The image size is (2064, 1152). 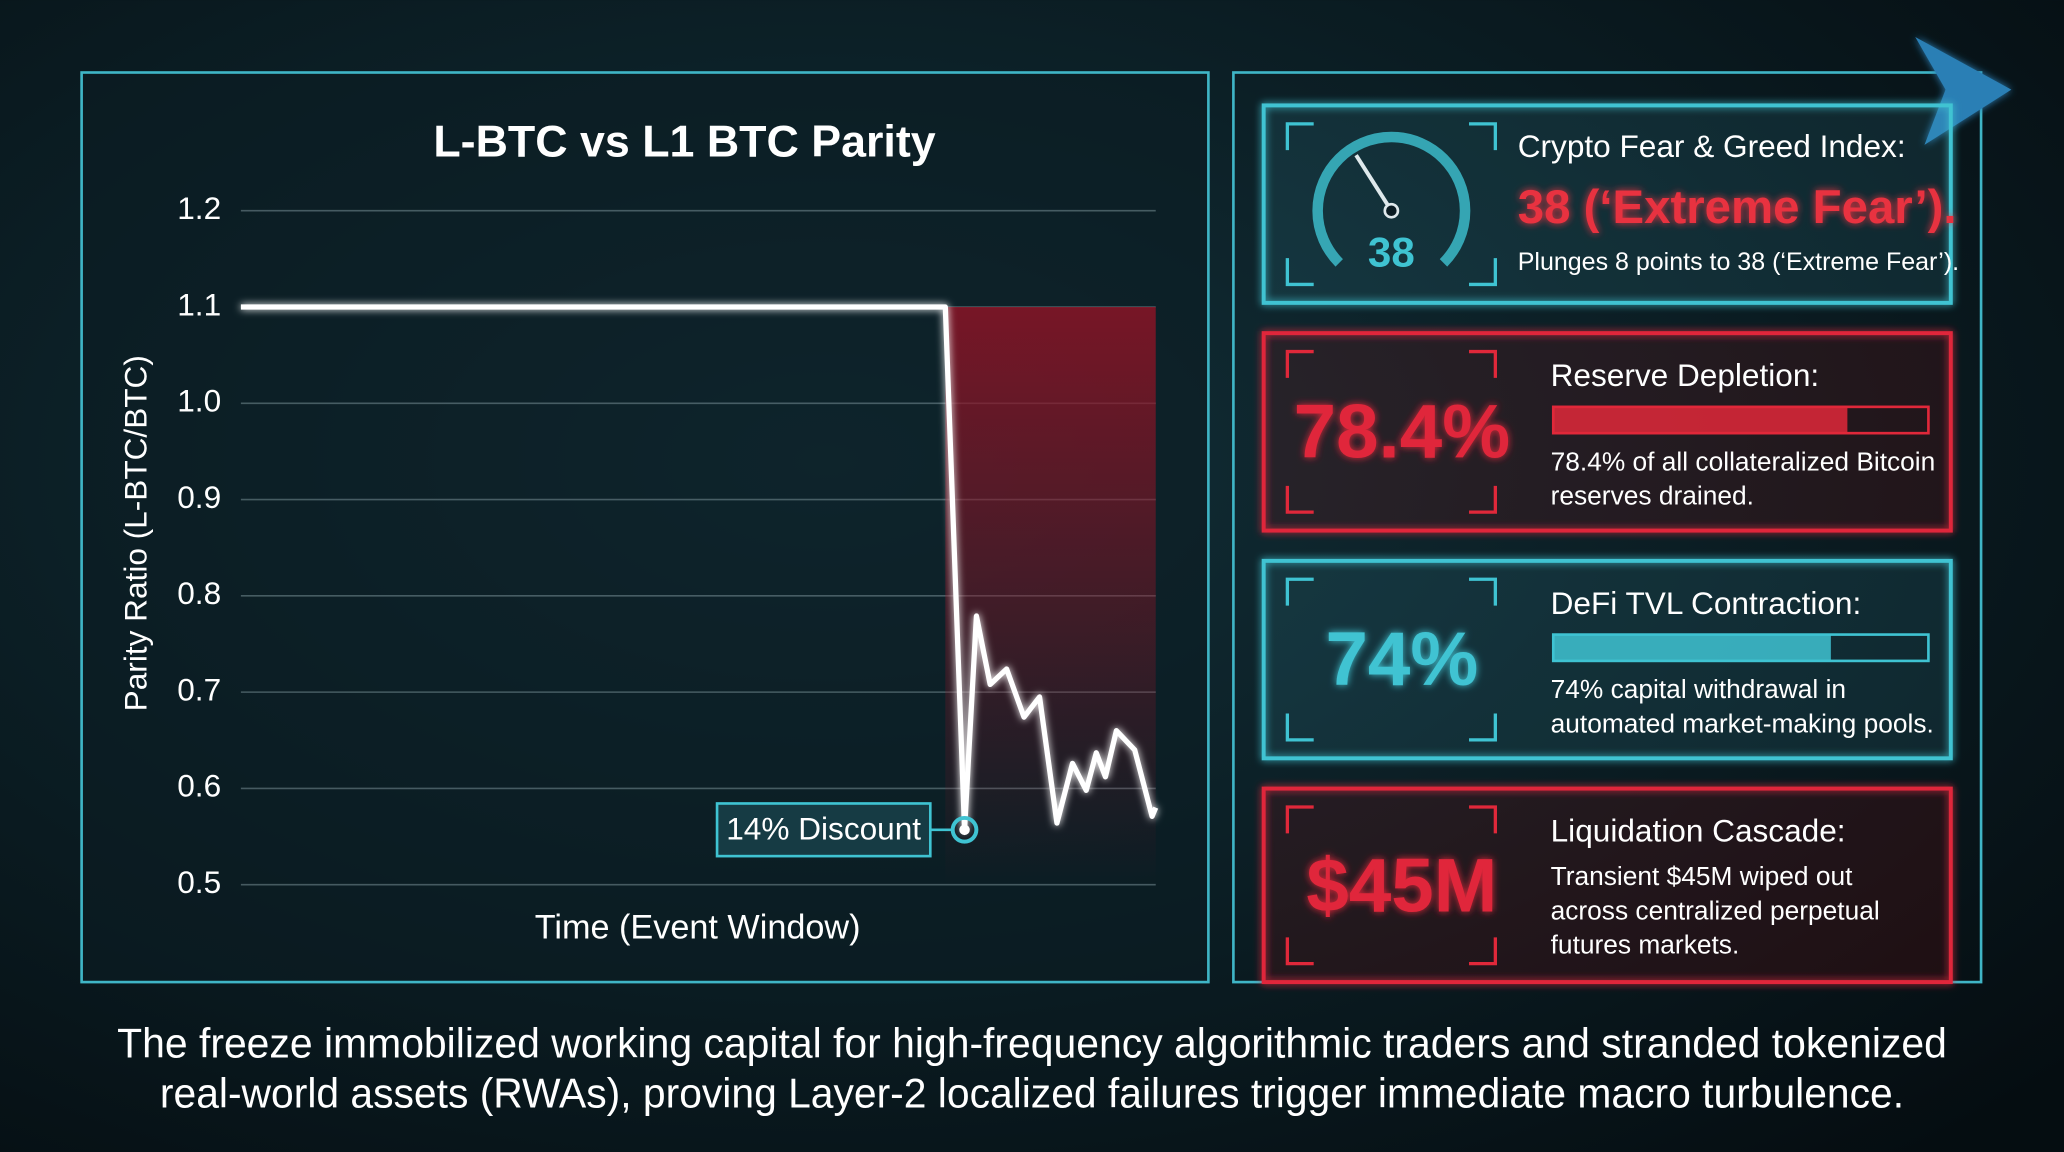 What do you see at coordinates (199, 304) in the screenshot?
I see `y-tick-label: 1.1` at bounding box center [199, 304].